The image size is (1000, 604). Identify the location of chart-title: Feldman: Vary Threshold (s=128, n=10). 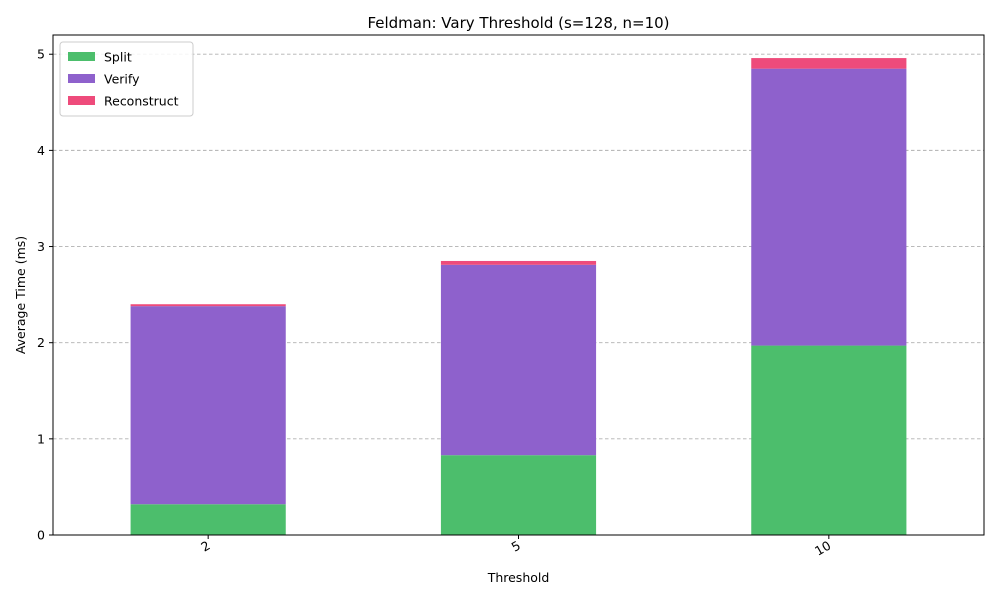
(518, 23).